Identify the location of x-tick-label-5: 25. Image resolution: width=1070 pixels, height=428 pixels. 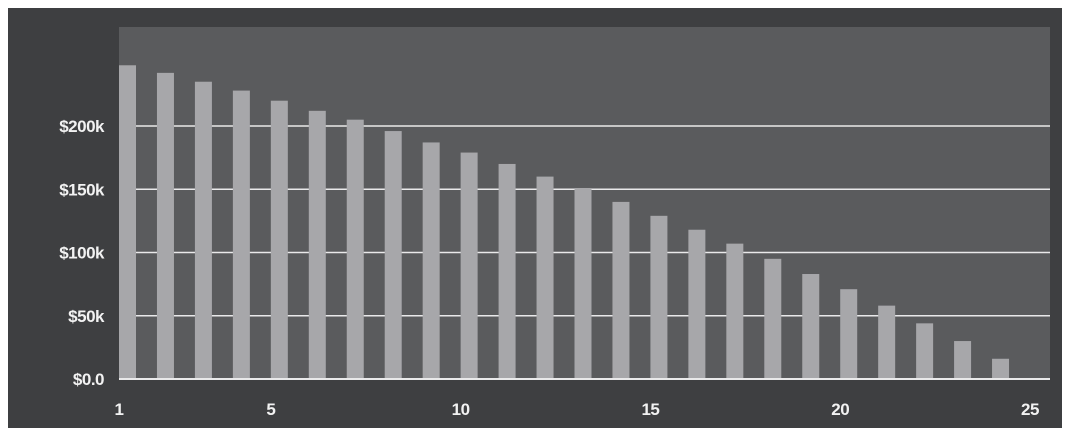
(1030, 409).